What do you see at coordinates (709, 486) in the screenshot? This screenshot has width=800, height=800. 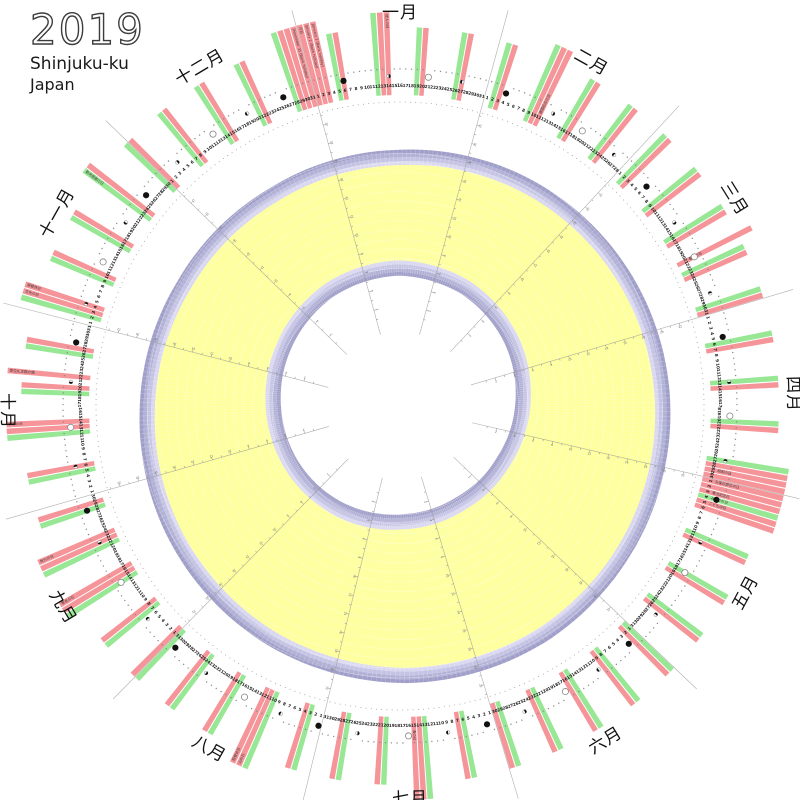 I see `day-number: 2` at bounding box center [709, 486].